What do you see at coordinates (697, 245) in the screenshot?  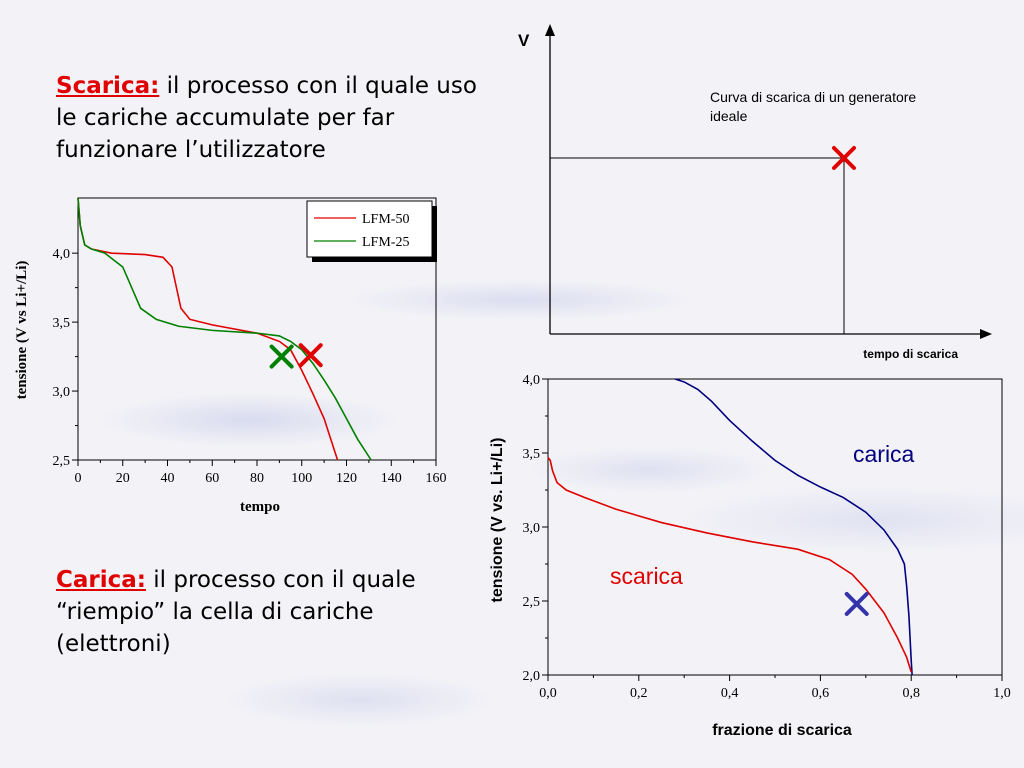 I see `ideal-discharge-line` at bounding box center [697, 245].